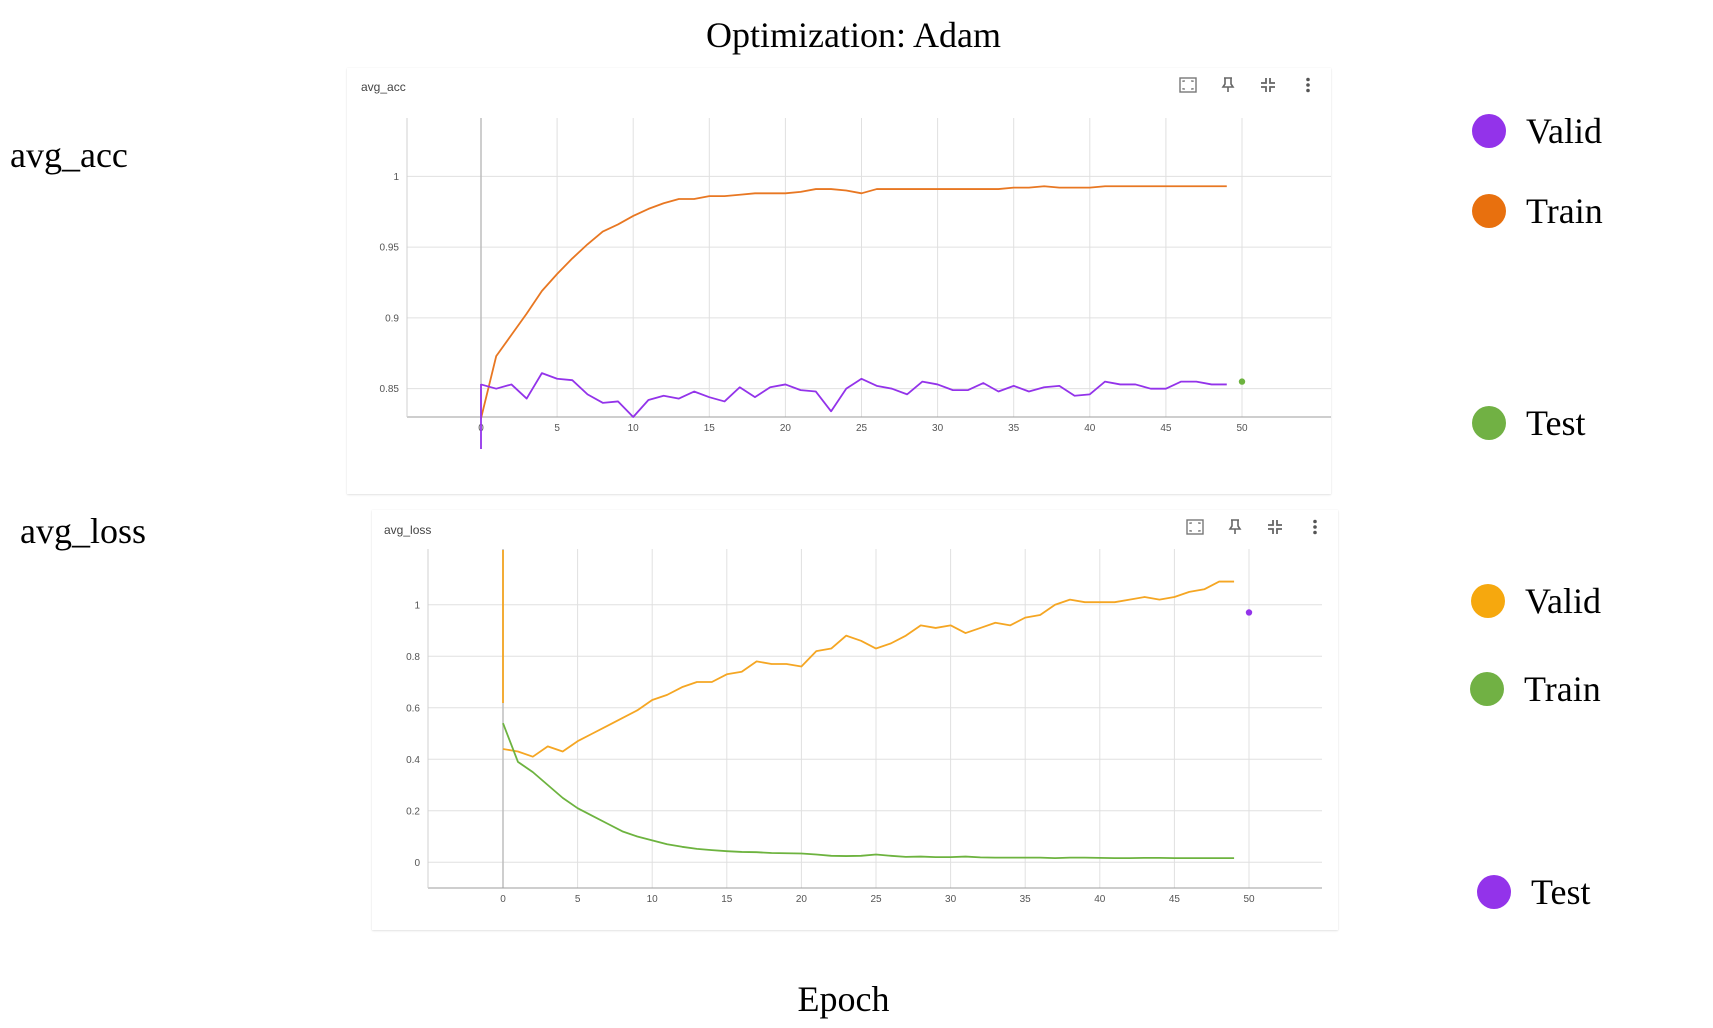  What do you see at coordinates (417, 863) in the screenshot?
I see `y-tick-label: 0` at bounding box center [417, 863].